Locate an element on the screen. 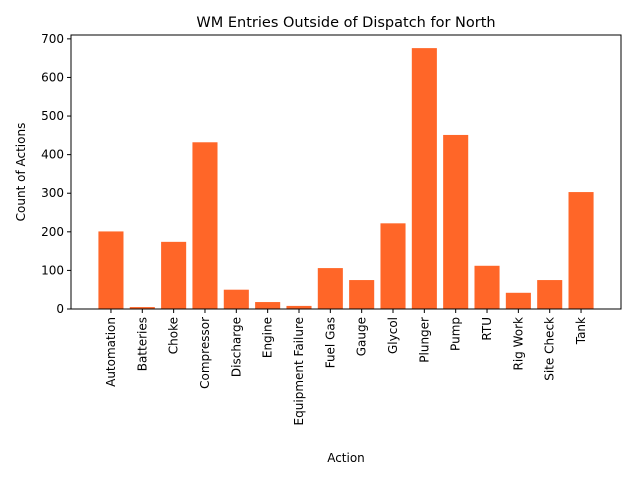  bar-rig-work is located at coordinates (518, 300).